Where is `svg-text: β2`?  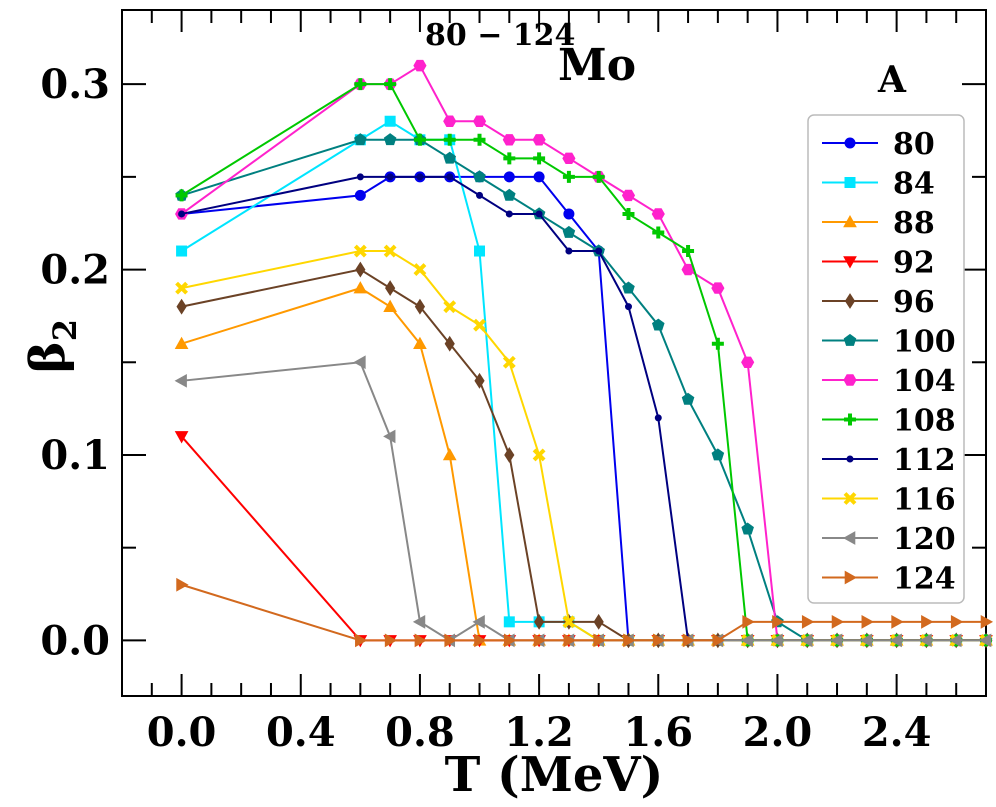 svg-text: β2 is located at coordinates (52, 346).